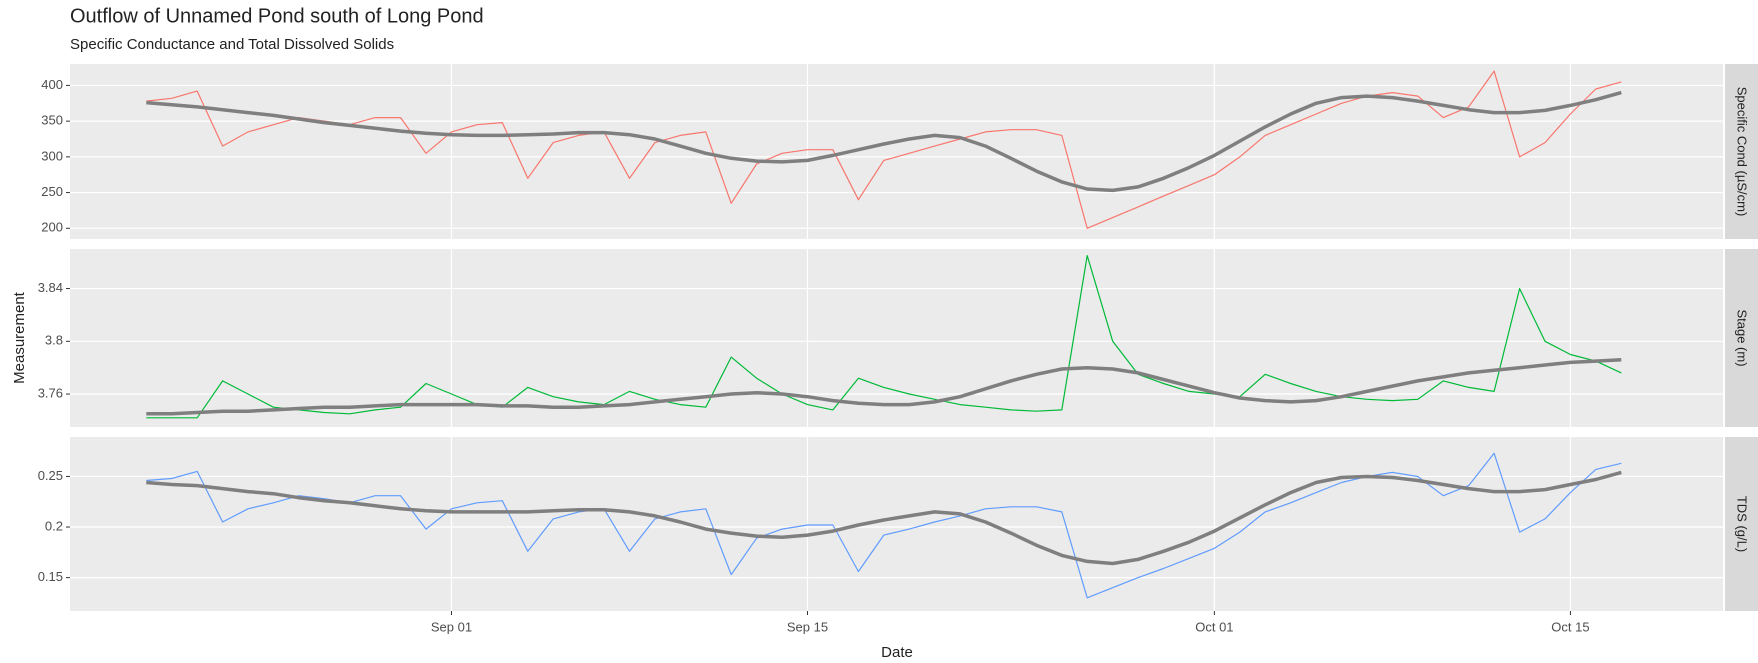  What do you see at coordinates (52, 84) in the screenshot?
I see `y-tick-label: 400` at bounding box center [52, 84].